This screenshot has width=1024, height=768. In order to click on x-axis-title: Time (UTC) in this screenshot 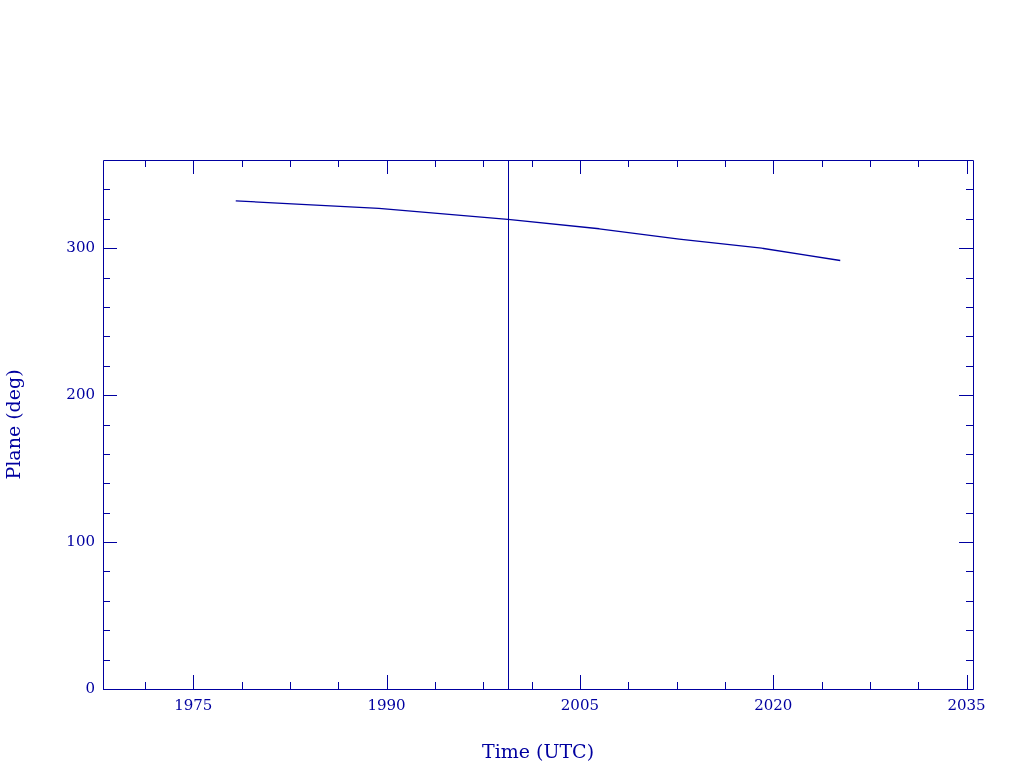, I will do `click(538, 750)`.